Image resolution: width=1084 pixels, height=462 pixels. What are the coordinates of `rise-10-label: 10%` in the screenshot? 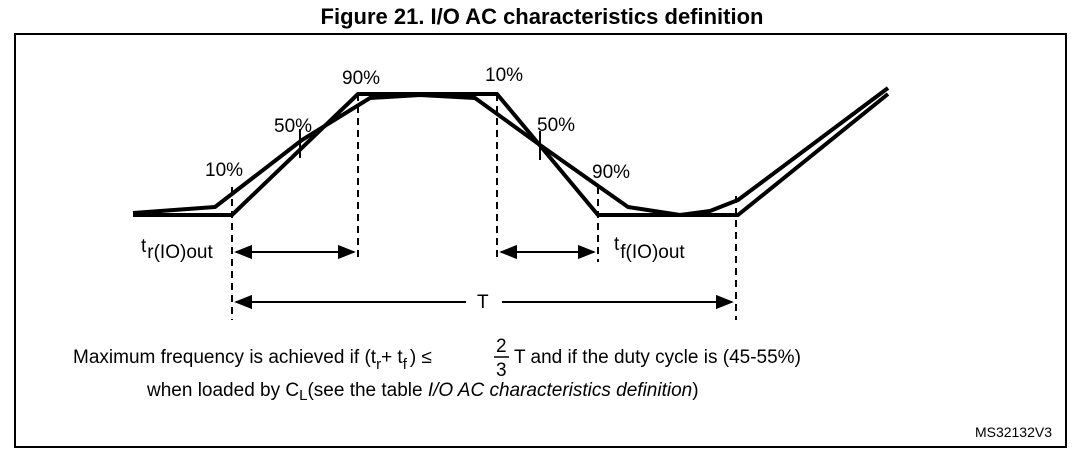 It's located at (224, 170).